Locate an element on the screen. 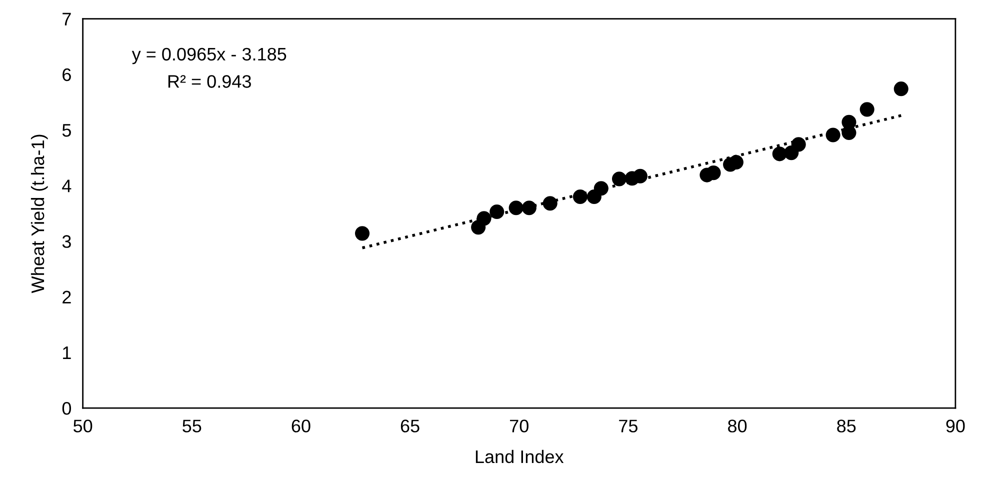 This screenshot has width=986, height=494. y-axis-title: Wheat Yield (t.ha-1) is located at coordinates (39, 214).